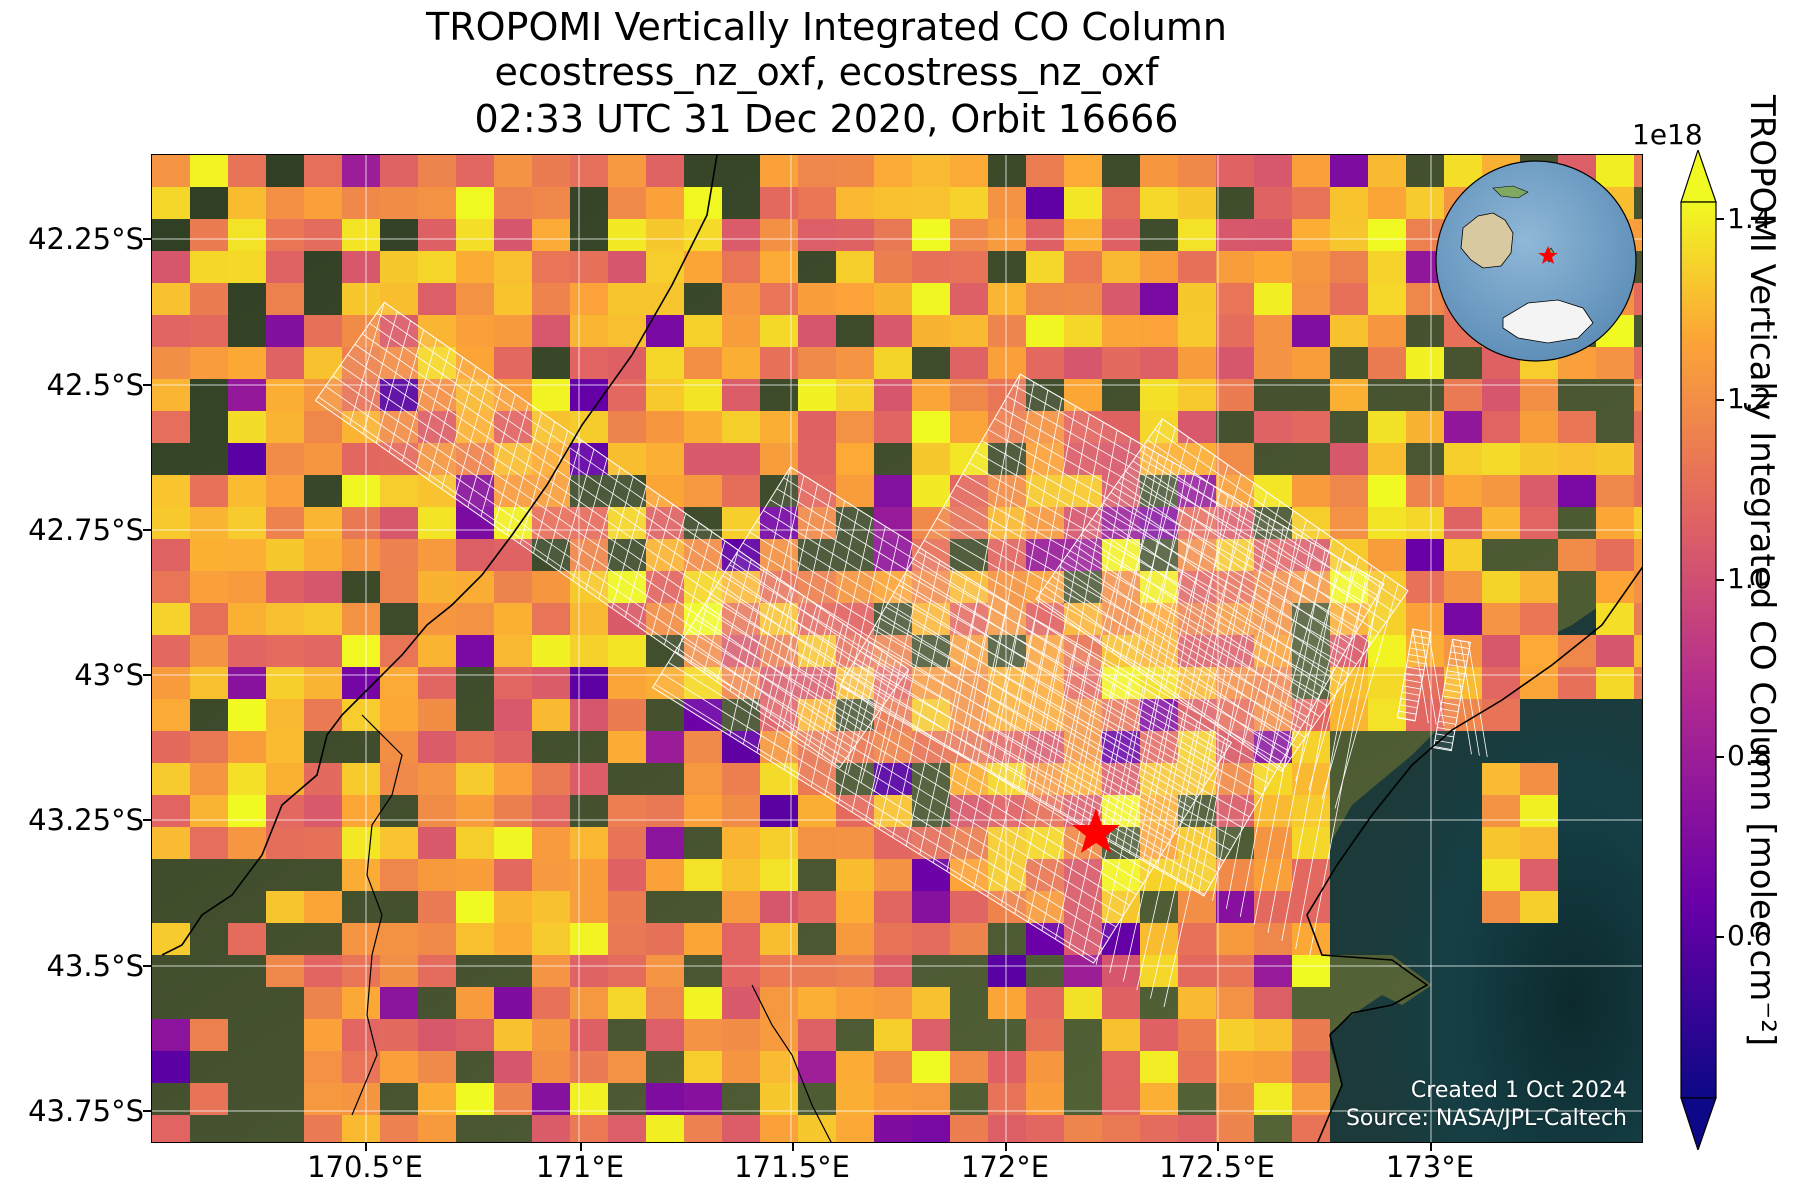 This screenshot has width=1817, height=1188. What do you see at coordinates (147, 675) in the screenshot?
I see `lat-tick` at bounding box center [147, 675].